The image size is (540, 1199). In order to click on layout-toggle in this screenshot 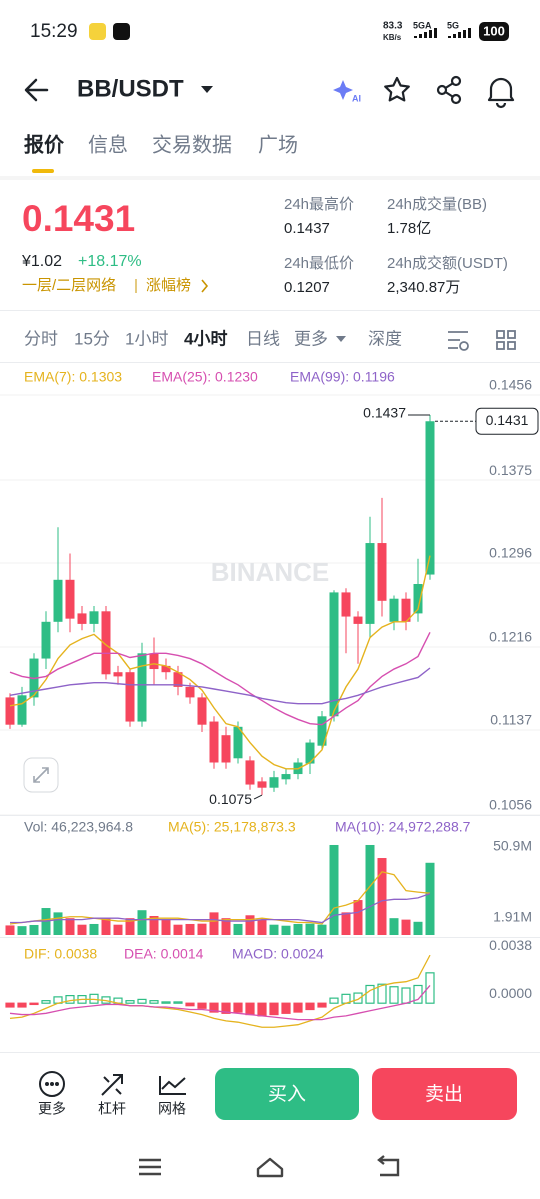, I will do `click(506, 340)`.